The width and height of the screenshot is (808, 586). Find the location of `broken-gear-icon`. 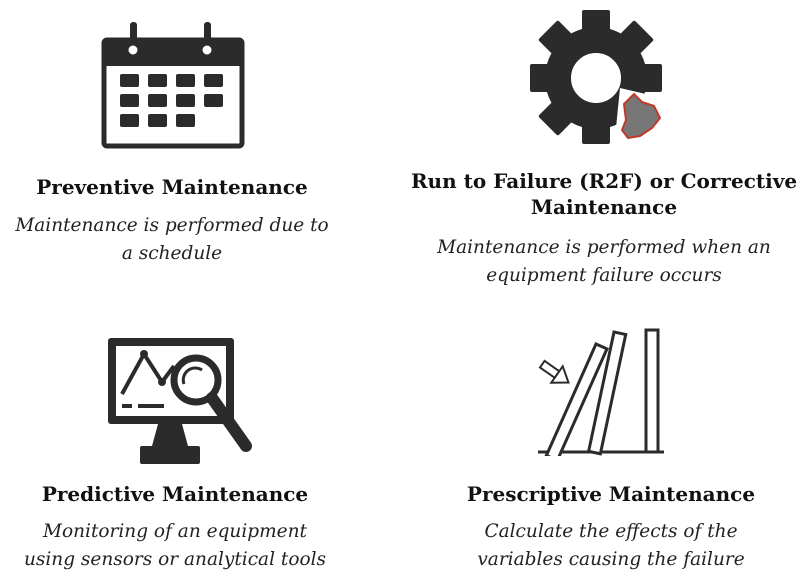

broken-gear-icon is located at coordinates (596, 77).